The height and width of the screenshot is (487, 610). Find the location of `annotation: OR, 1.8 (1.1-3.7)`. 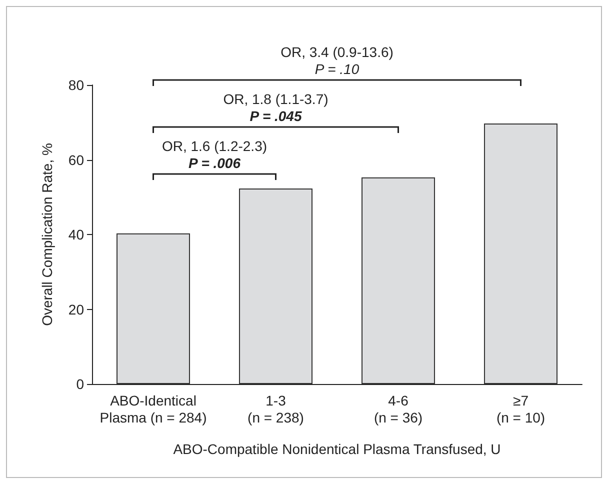

annotation: OR, 1.8 (1.1-3.7) is located at coordinates (275, 99).